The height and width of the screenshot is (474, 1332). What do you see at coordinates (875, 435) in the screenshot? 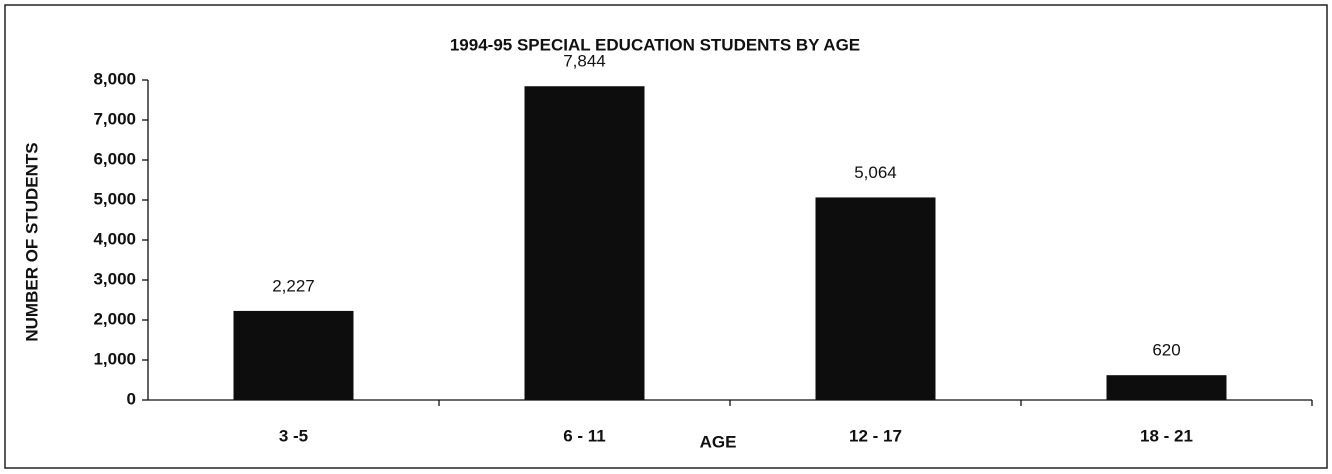
I see `x-tick-label: 12 - 17` at bounding box center [875, 435].